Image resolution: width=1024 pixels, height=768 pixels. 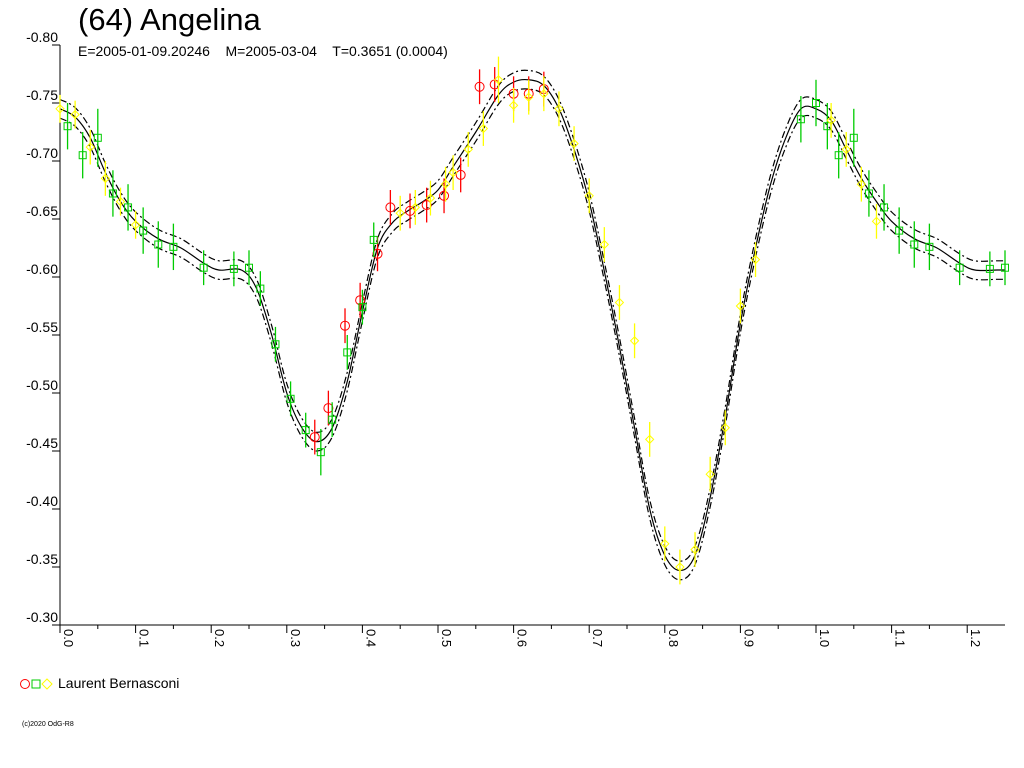 What do you see at coordinates (144, 638) in the screenshot?
I see `x-tick-label: 0.1` at bounding box center [144, 638].